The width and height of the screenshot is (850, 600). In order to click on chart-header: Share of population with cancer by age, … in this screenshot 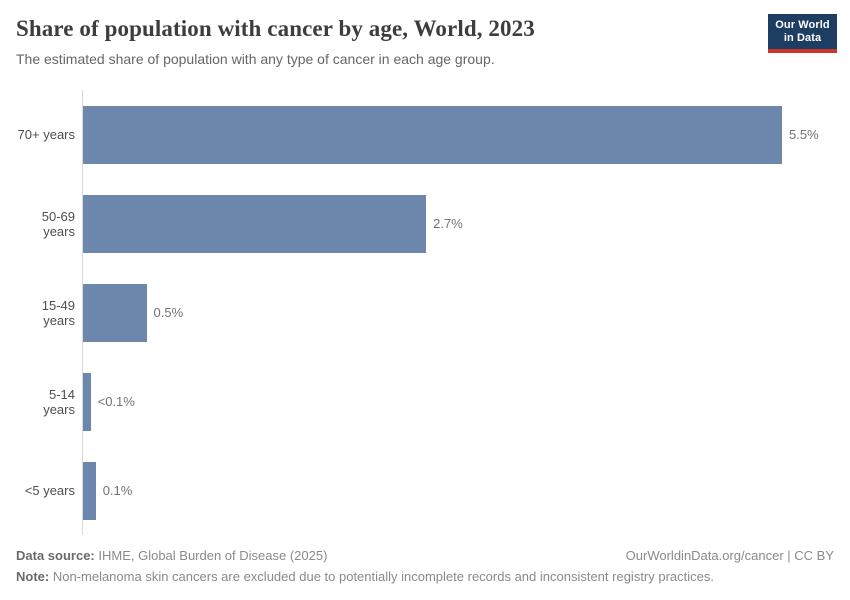, I will do `click(383, 41)`.